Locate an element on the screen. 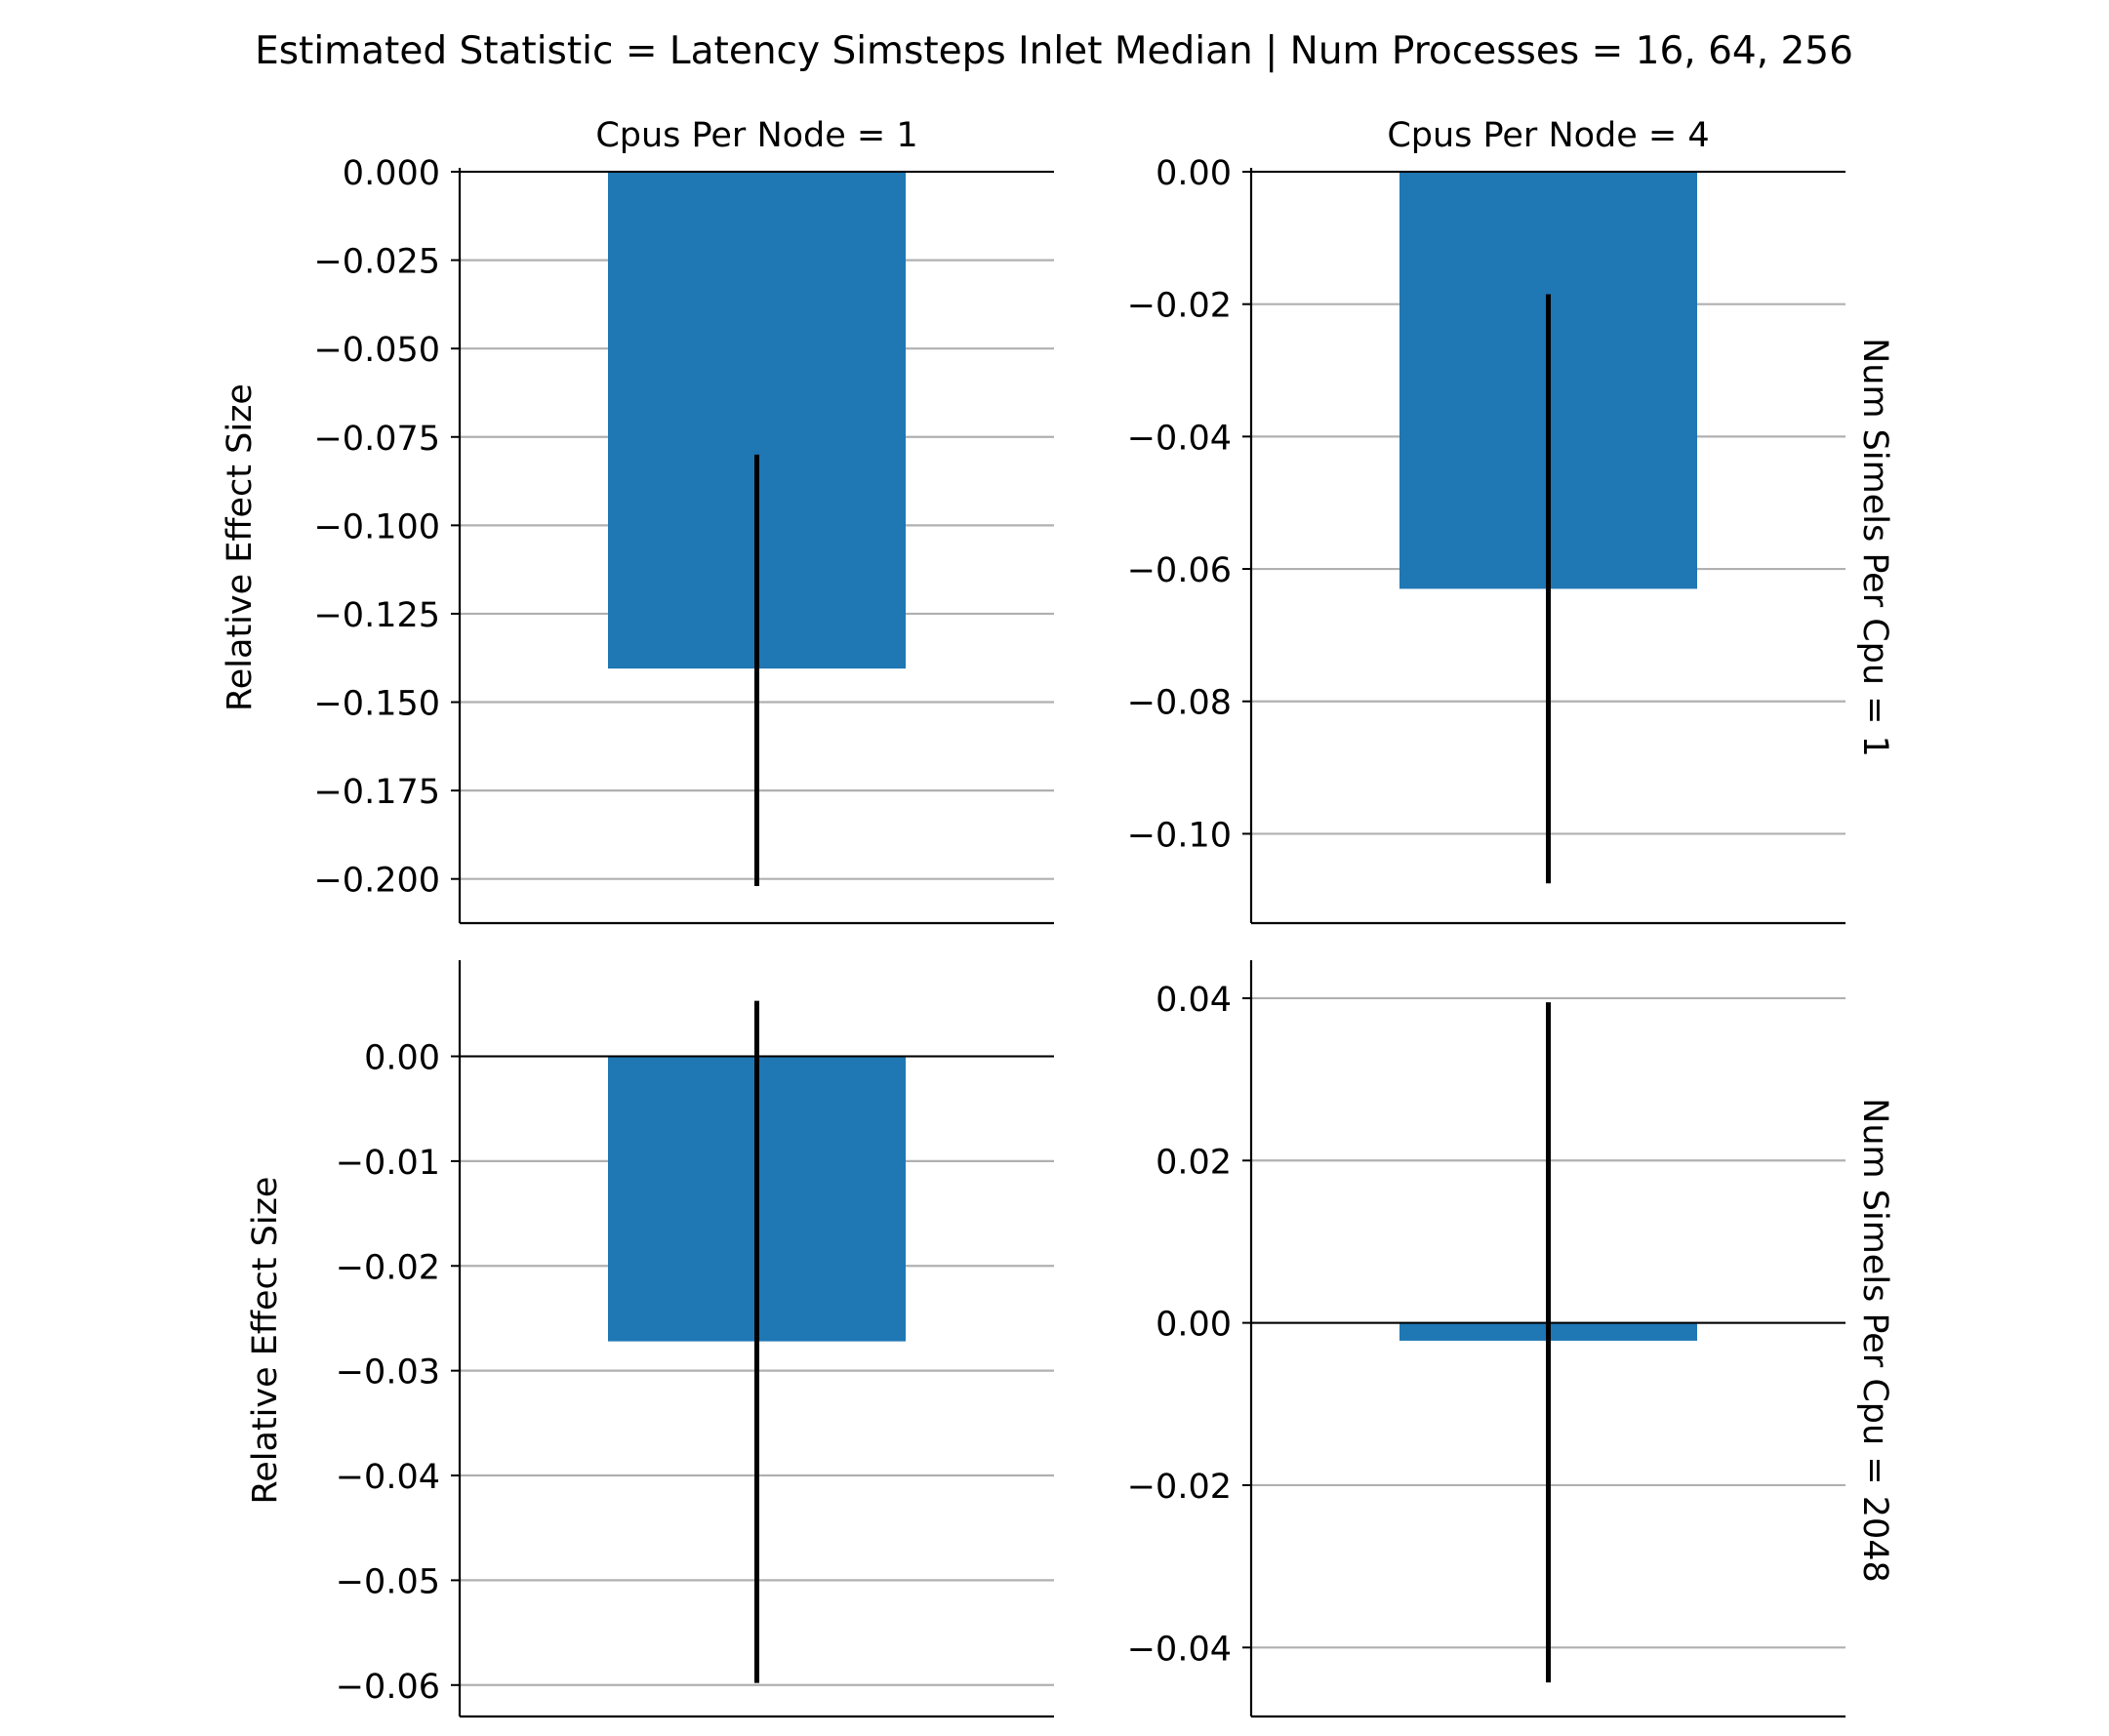 The image size is (2109, 1736). y-tick-label: −0.025 is located at coordinates (376, 262).